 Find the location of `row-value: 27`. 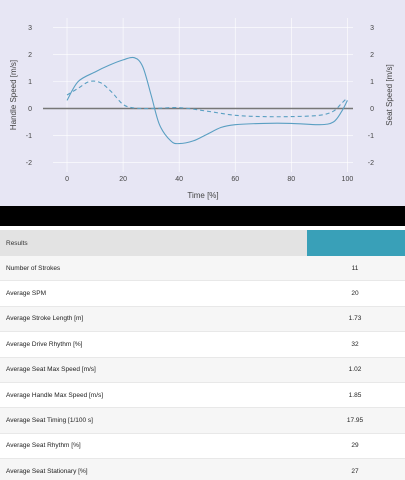

row-value: 27 is located at coordinates (355, 471).